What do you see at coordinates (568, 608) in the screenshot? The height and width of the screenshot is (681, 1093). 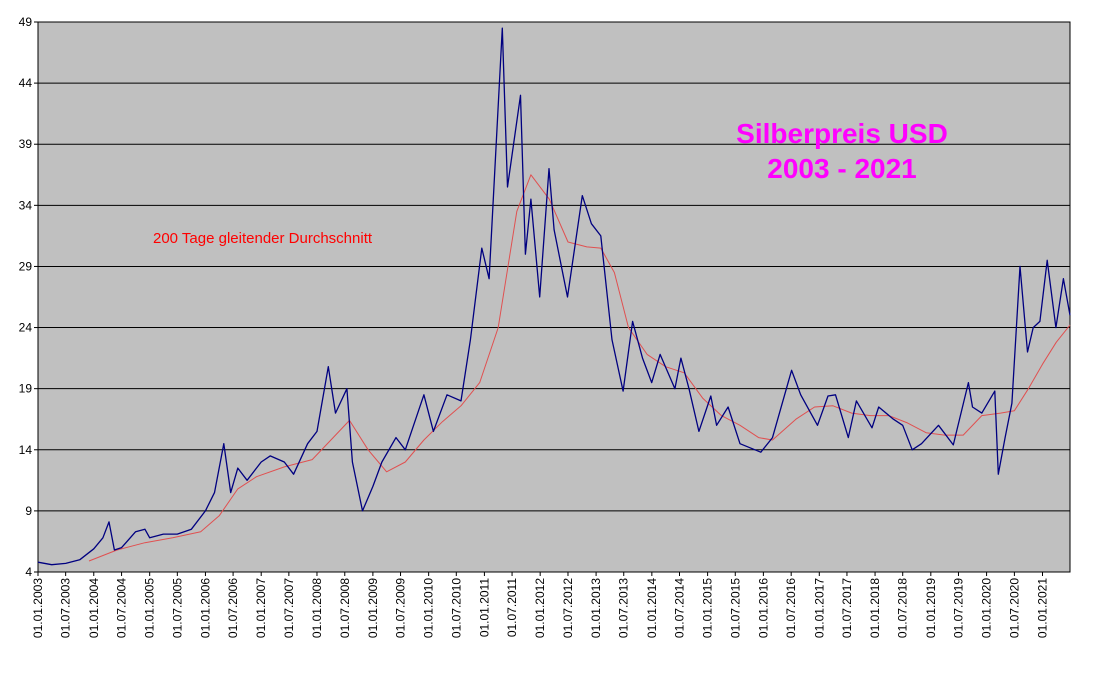 I see `x-tick-label: 01.07.2012` at bounding box center [568, 608].